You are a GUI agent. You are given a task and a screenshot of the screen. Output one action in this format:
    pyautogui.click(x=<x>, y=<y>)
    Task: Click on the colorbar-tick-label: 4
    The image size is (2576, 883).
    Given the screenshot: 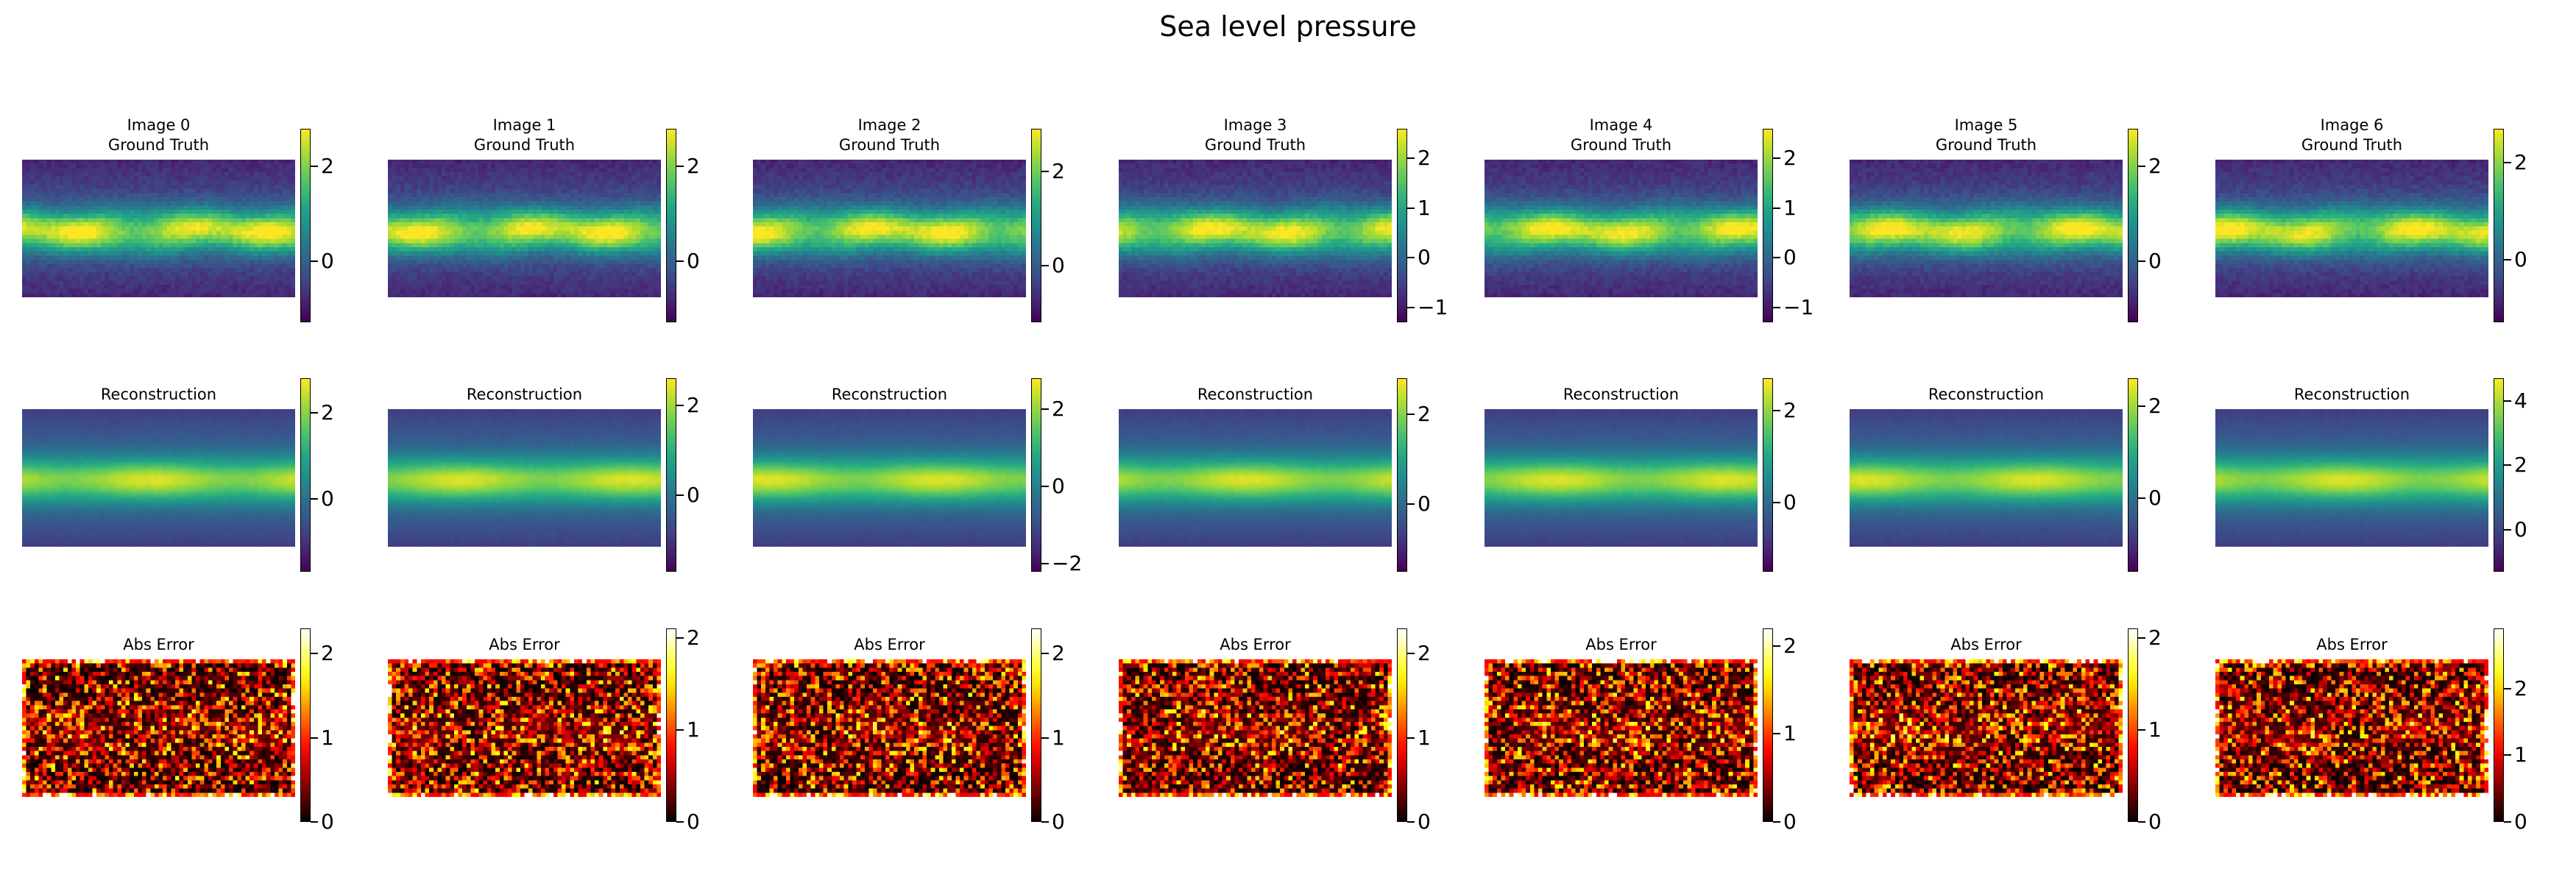 What is the action you would take?
    pyautogui.click(x=2520, y=401)
    